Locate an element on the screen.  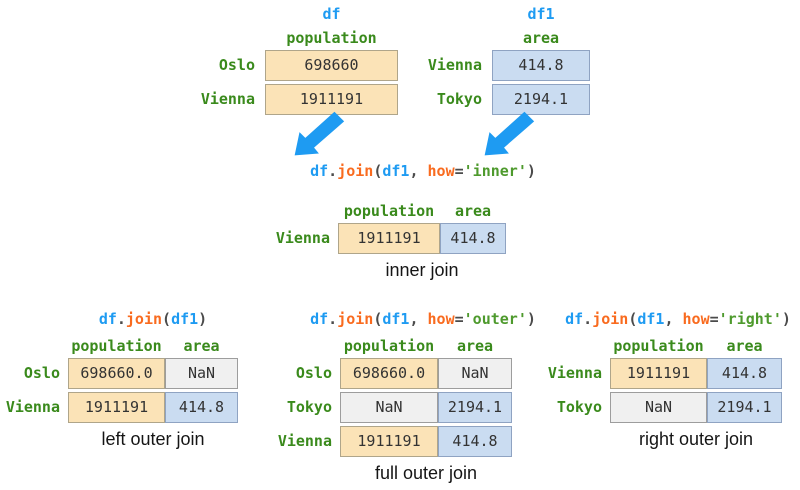
code-token: 'inner' is located at coordinates (495, 171).